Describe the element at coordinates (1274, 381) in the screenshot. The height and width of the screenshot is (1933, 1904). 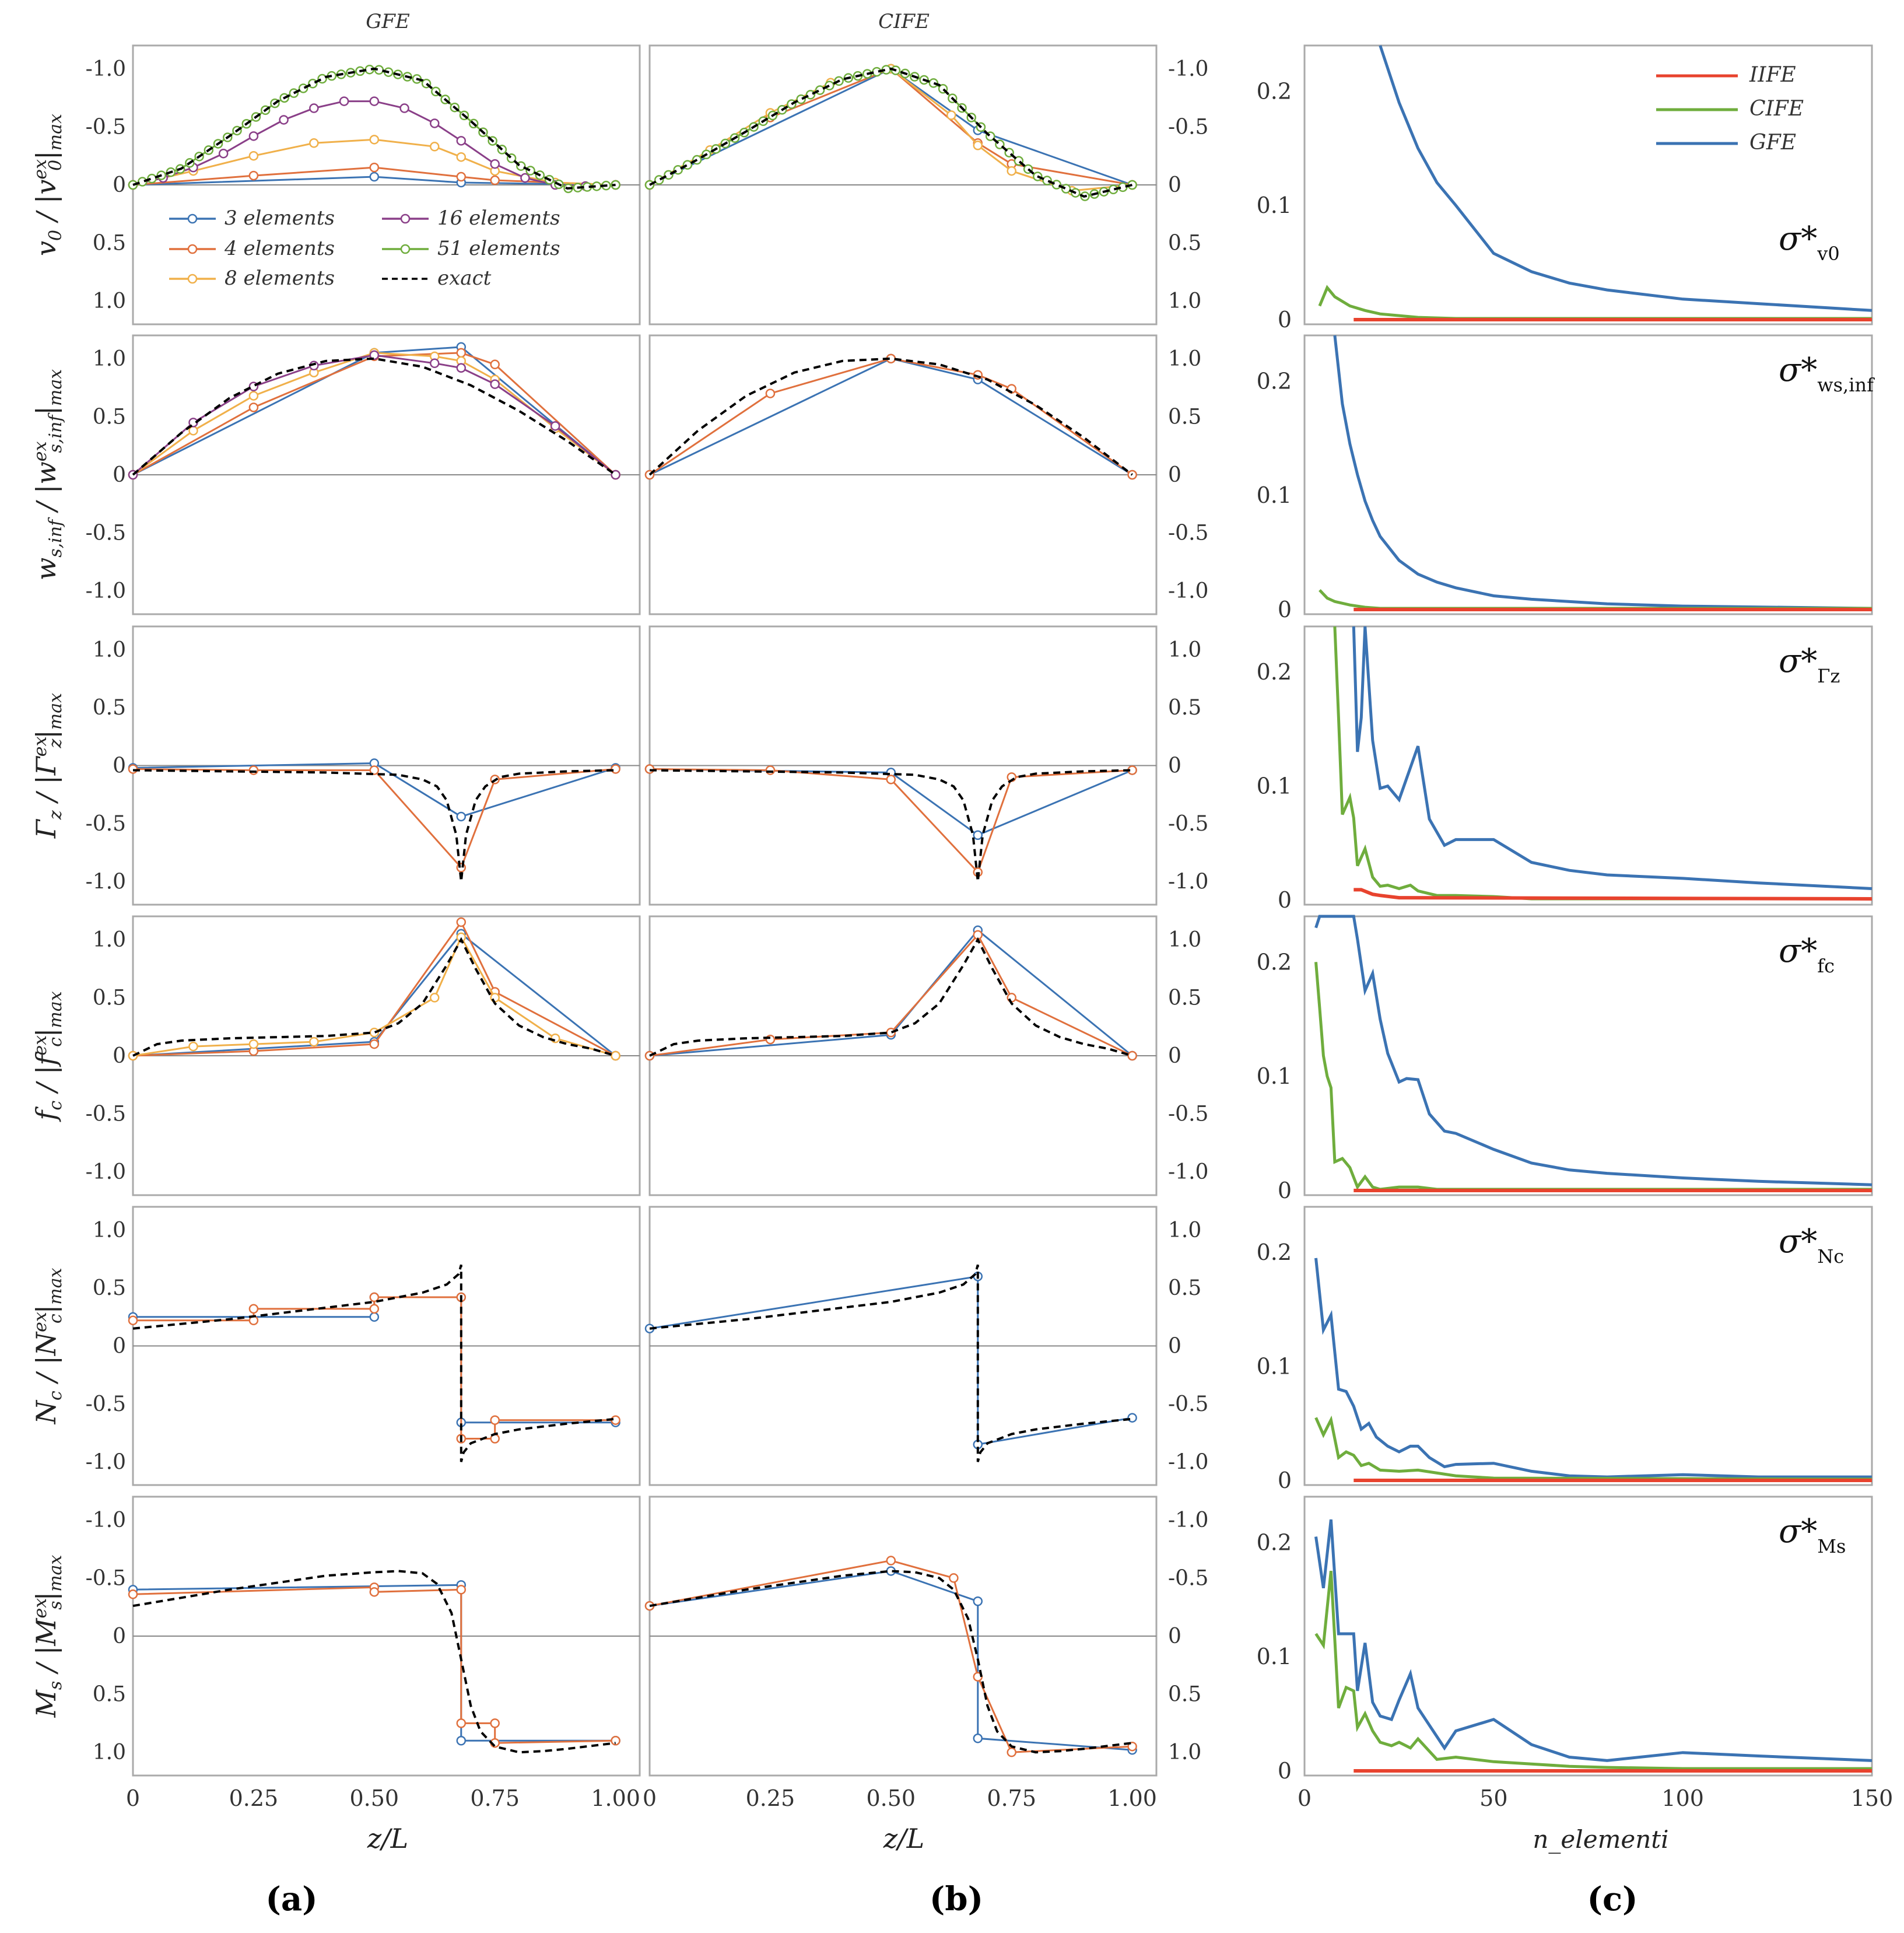
I see `y-tick-label-c-row2: 0.2` at that location.